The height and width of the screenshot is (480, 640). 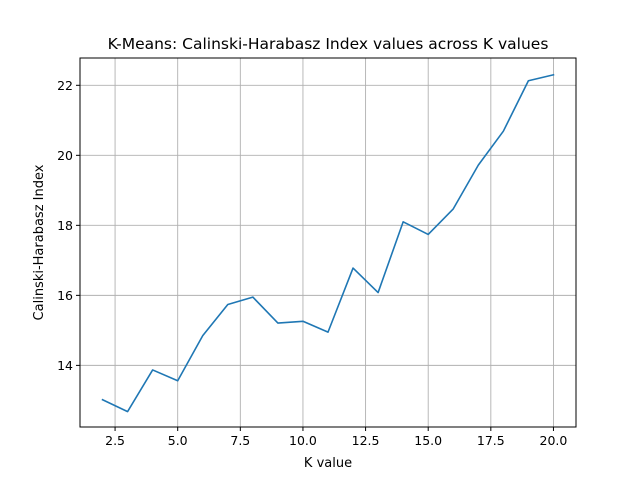 What do you see at coordinates (178, 440) in the screenshot?
I see `x-tick-label: 5.0` at bounding box center [178, 440].